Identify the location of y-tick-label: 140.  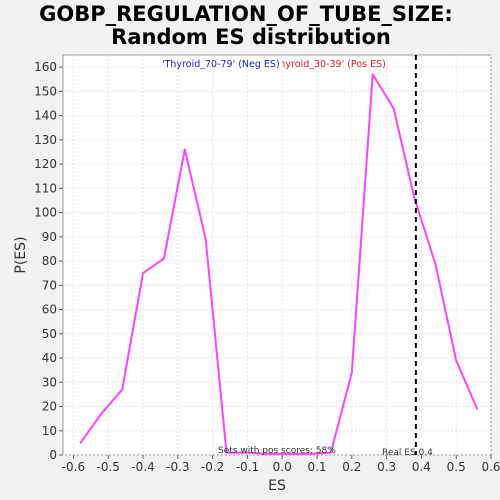
(45, 116).